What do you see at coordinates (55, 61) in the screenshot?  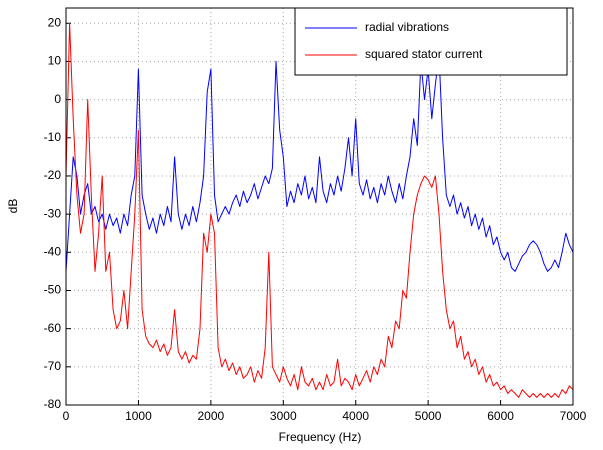 I see `y-tick-label: 10` at bounding box center [55, 61].